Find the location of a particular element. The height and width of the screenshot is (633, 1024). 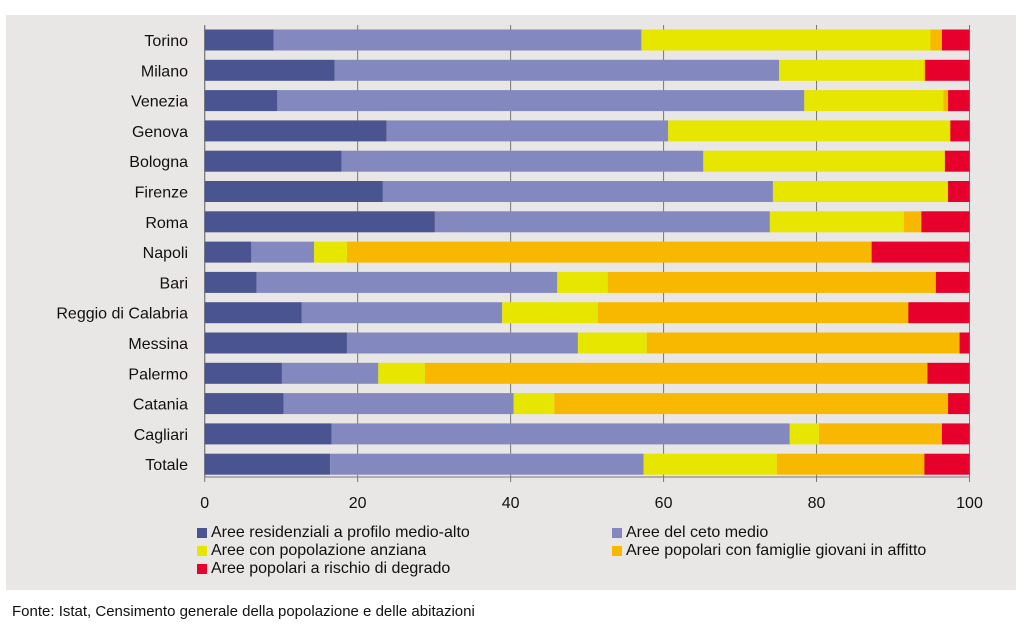

category-label: Reggio di Calabria is located at coordinates (122, 314).